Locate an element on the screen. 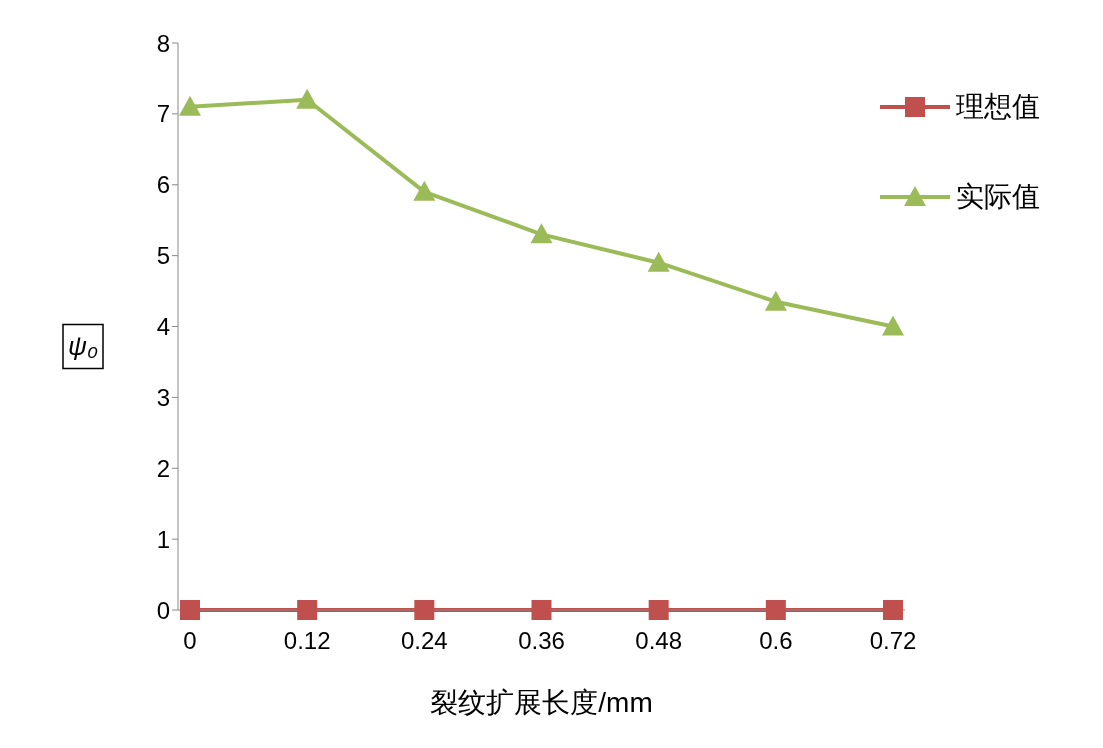 The height and width of the screenshot is (748, 1103). y-axis-title: ψ₀ is located at coordinates (83, 345).